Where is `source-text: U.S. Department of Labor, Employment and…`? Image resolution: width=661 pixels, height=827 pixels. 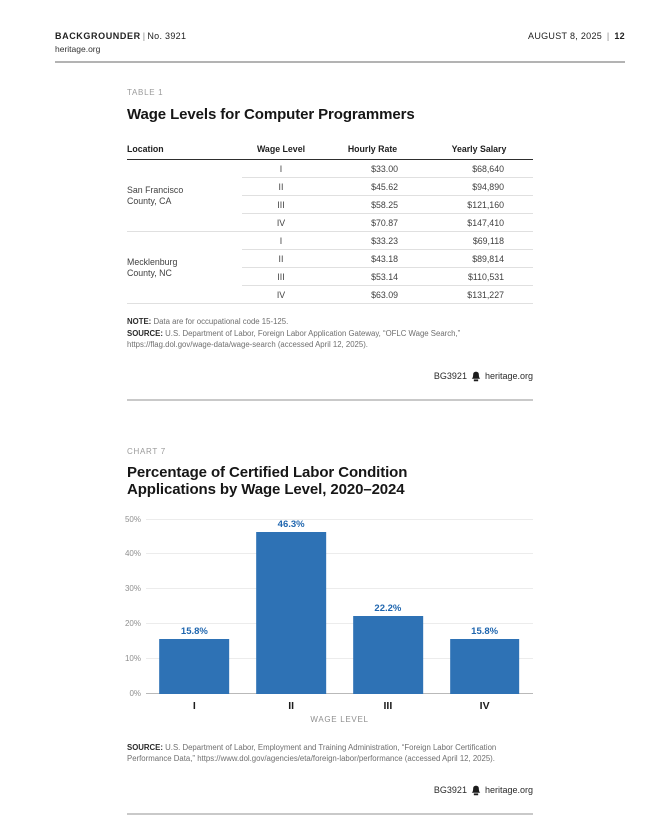 source-text: U.S. Department of Labor, Employment and… is located at coordinates (312, 753).